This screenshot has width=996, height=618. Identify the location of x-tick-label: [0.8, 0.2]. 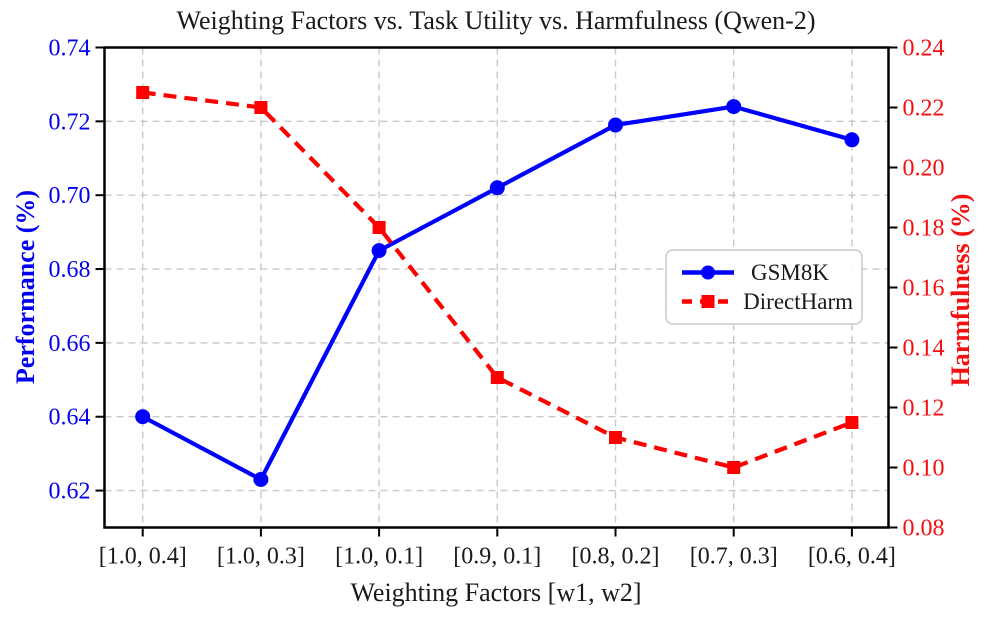
(616, 557).